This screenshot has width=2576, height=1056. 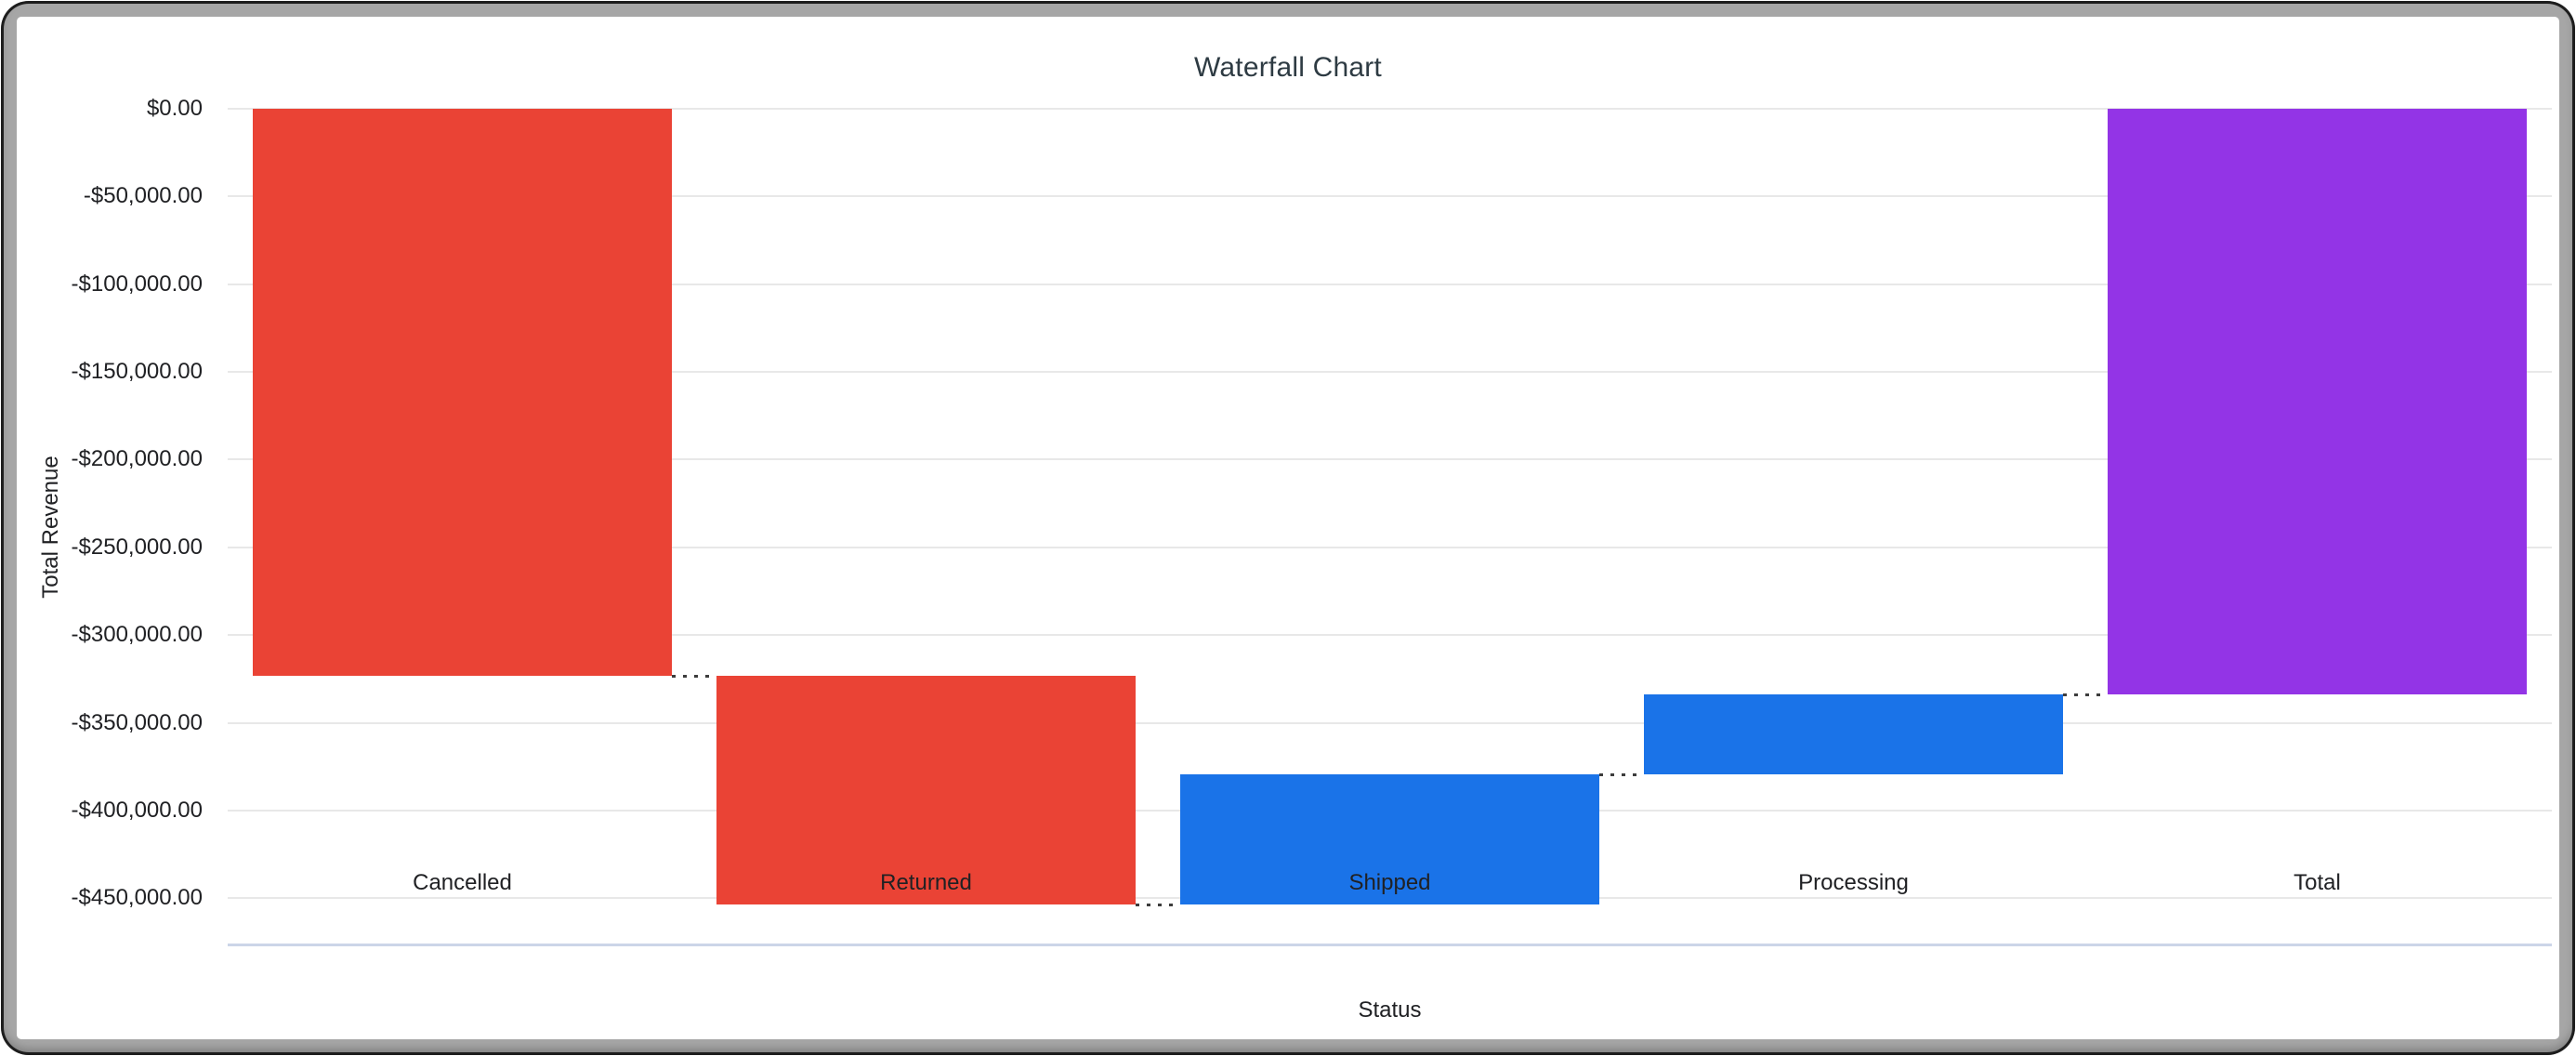 I want to click on waterfall-bar-total, so click(x=2317, y=402).